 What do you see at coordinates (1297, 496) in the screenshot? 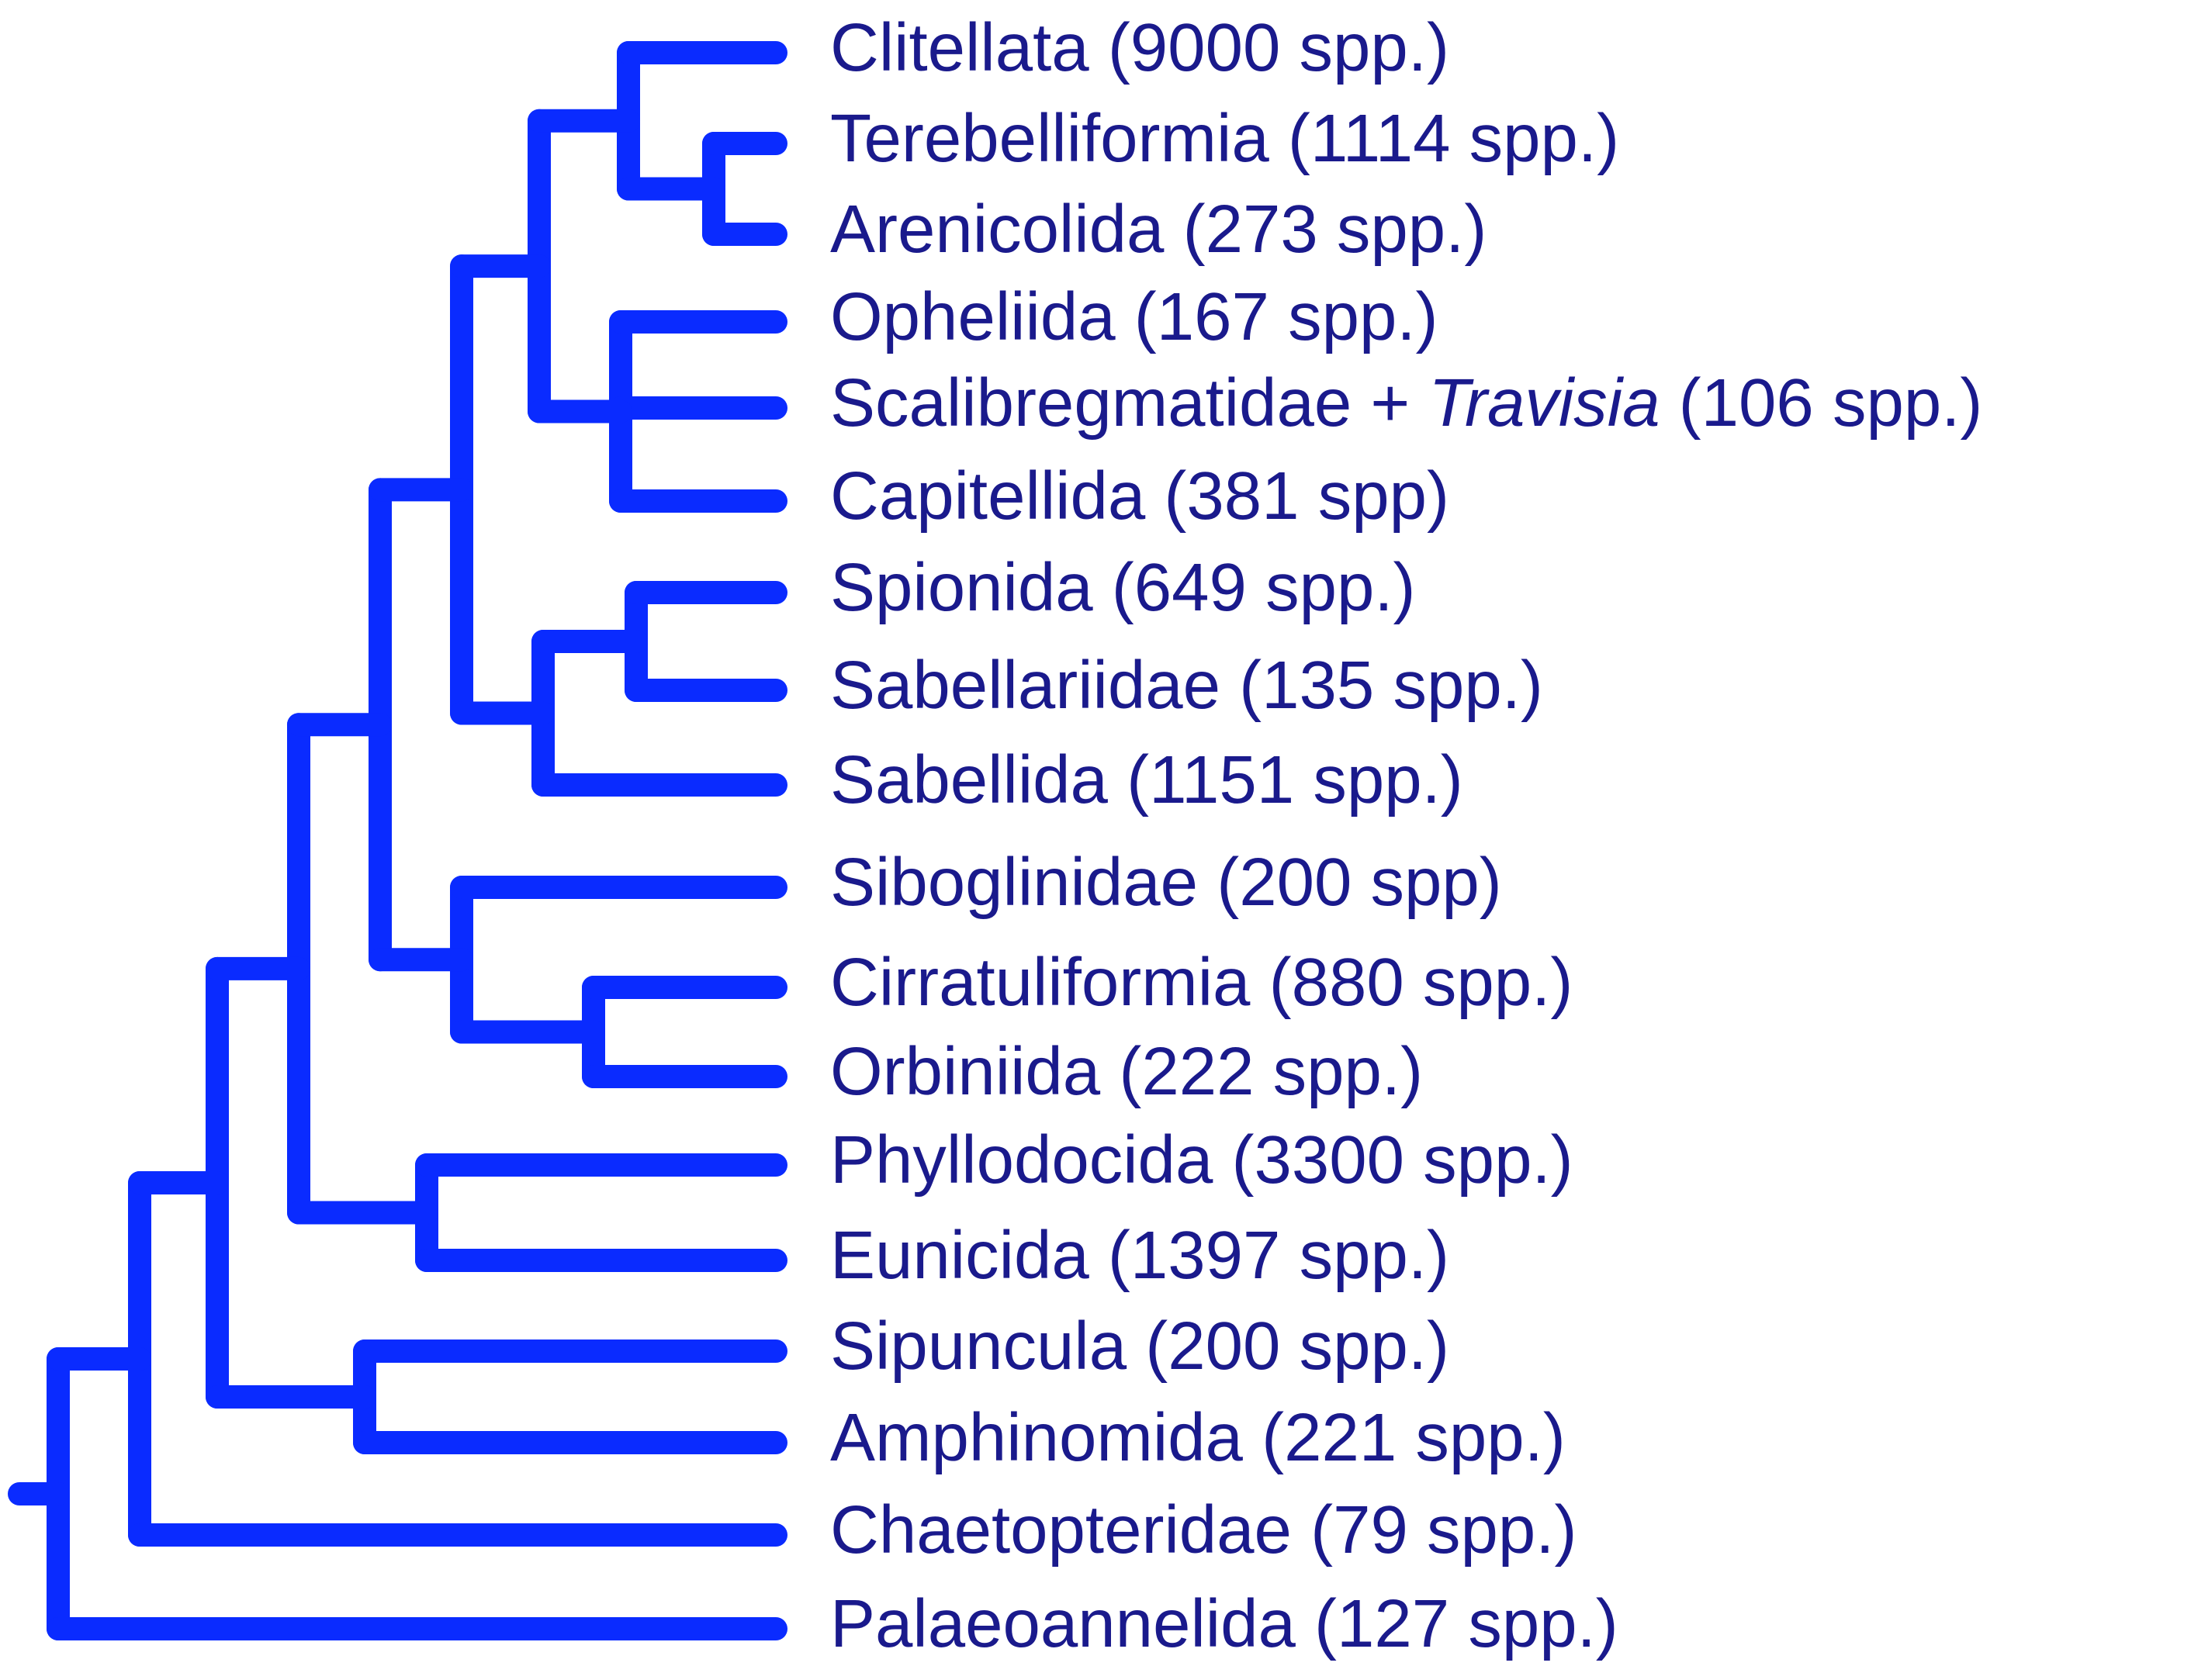
I see `species-count: (381 spp)` at bounding box center [1297, 496].